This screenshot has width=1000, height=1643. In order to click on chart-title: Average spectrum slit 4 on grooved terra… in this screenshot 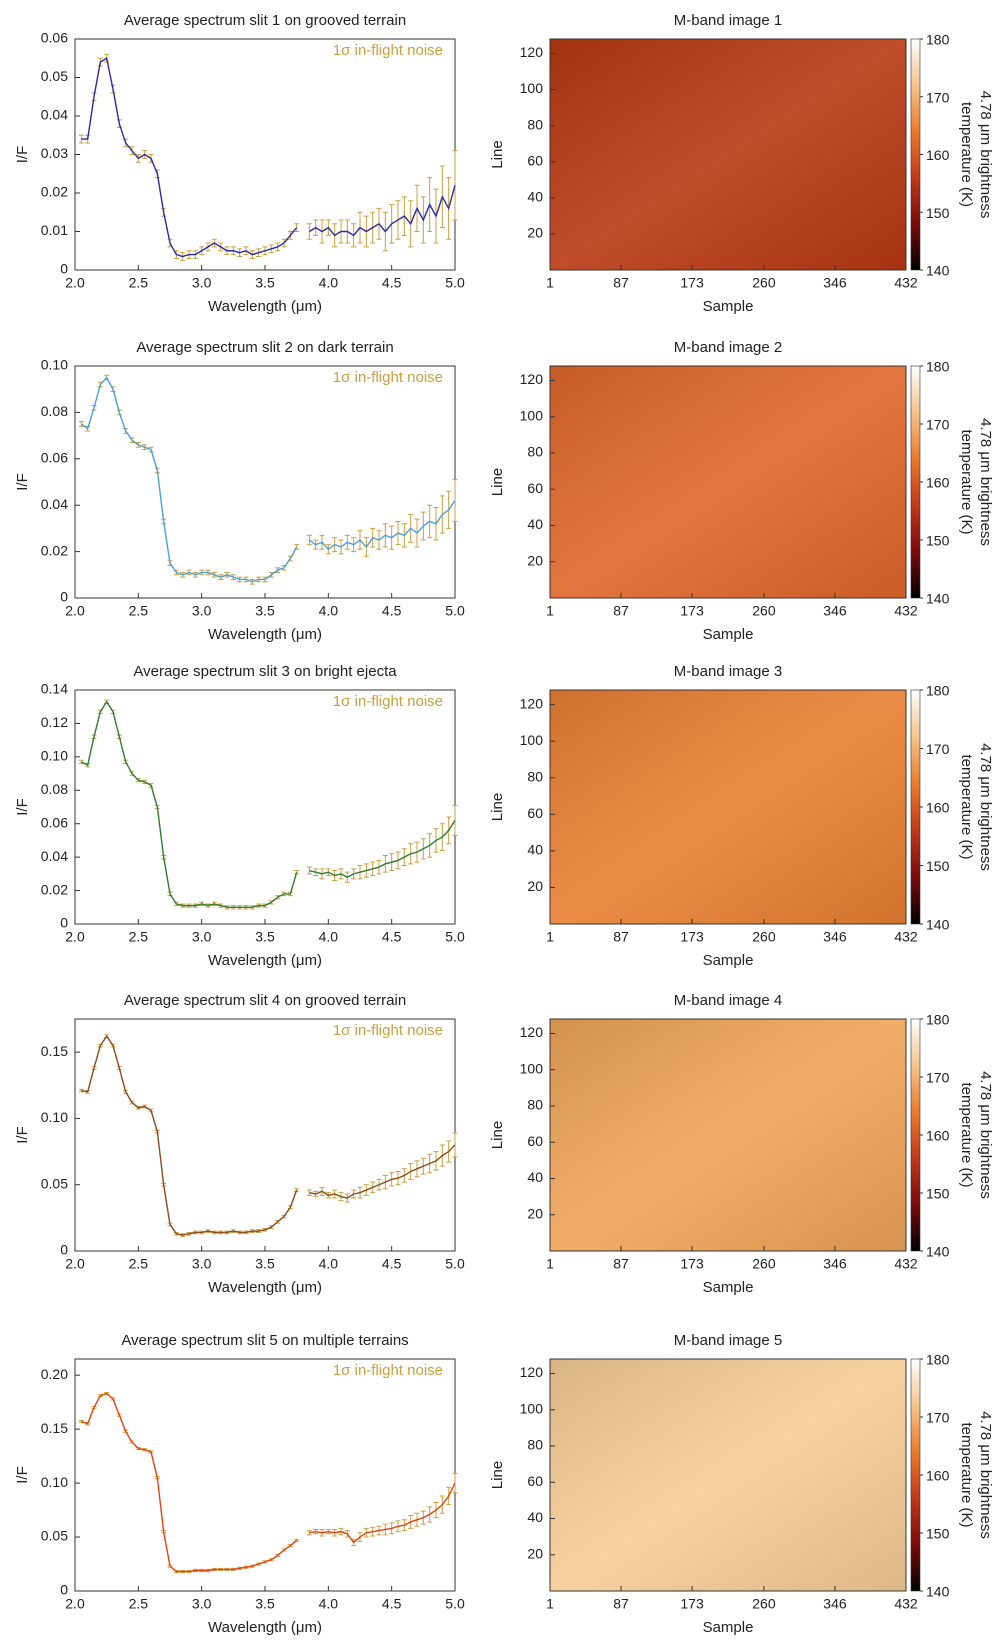, I will do `click(265, 1000)`.